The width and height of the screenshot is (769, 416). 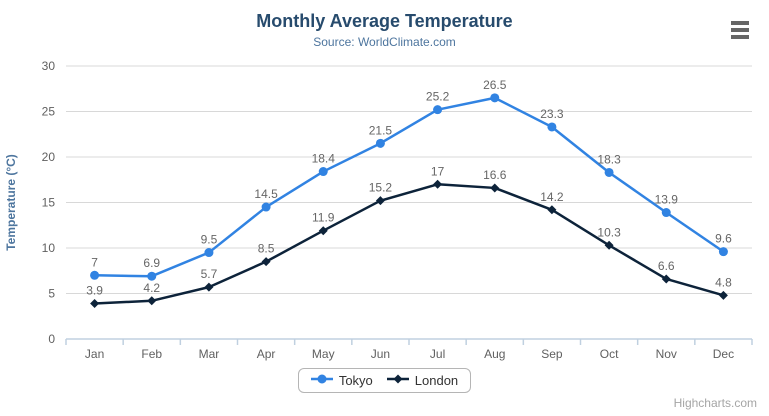 I want to click on legend-box: Tokyo London, so click(x=384, y=380).